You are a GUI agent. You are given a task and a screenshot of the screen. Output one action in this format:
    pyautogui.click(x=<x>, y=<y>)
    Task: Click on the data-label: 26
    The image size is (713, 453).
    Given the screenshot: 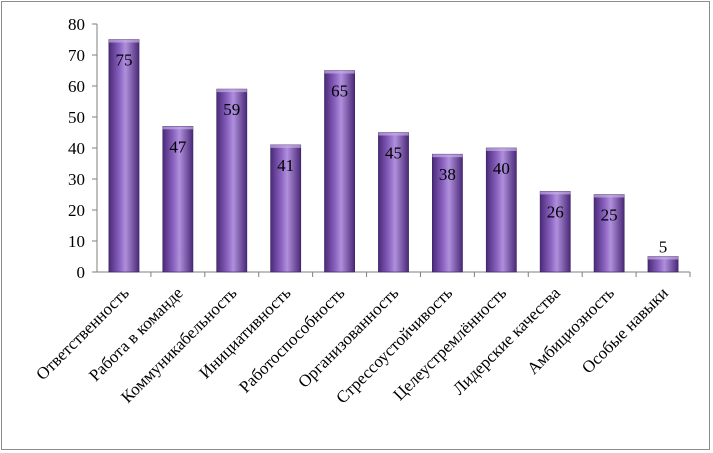 What is the action you would take?
    pyautogui.click(x=555, y=211)
    